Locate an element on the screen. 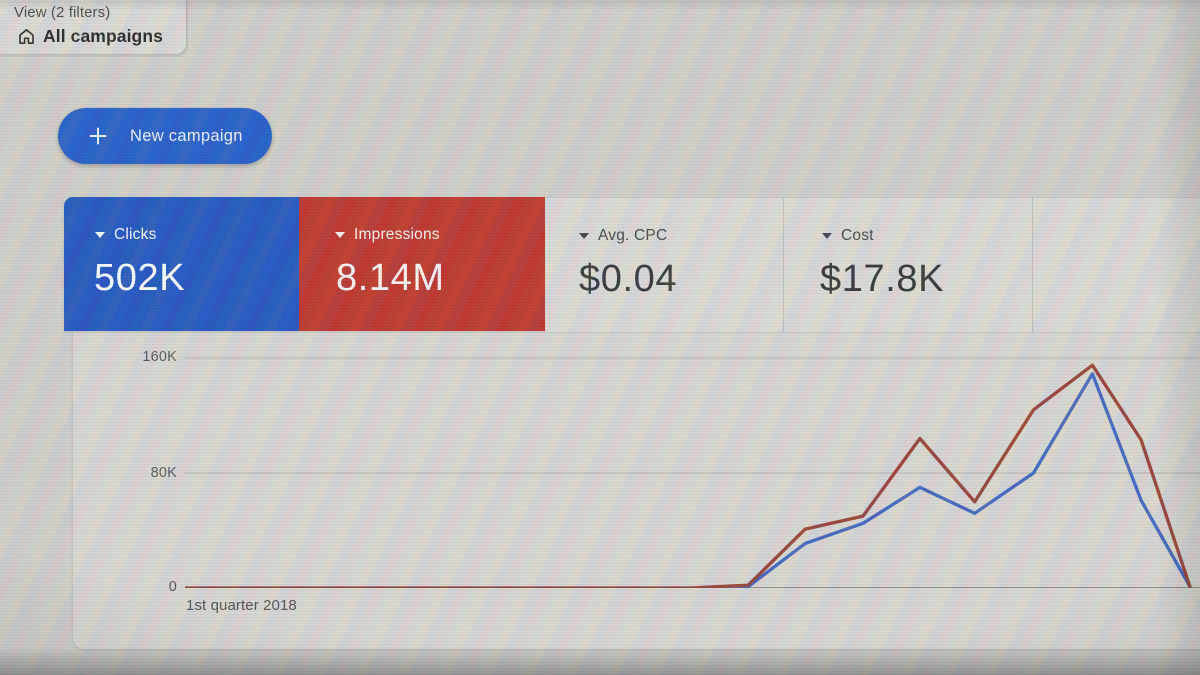 The height and width of the screenshot is (675, 1200). y-axis-tick: 160K is located at coordinates (159, 357).